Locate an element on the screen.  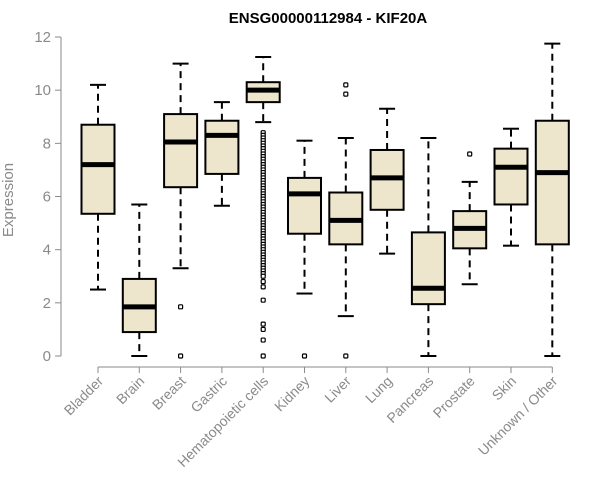
x-tick-label: Prostate is located at coordinates (454, 397).